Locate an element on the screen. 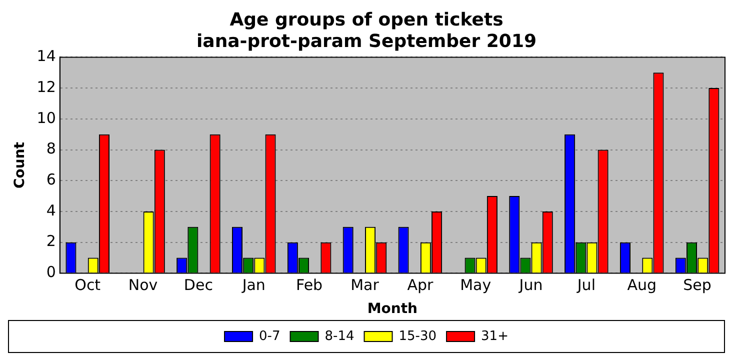 The width and height of the screenshot is (741, 361). y-tick-label: 6 is located at coordinates (51, 179).